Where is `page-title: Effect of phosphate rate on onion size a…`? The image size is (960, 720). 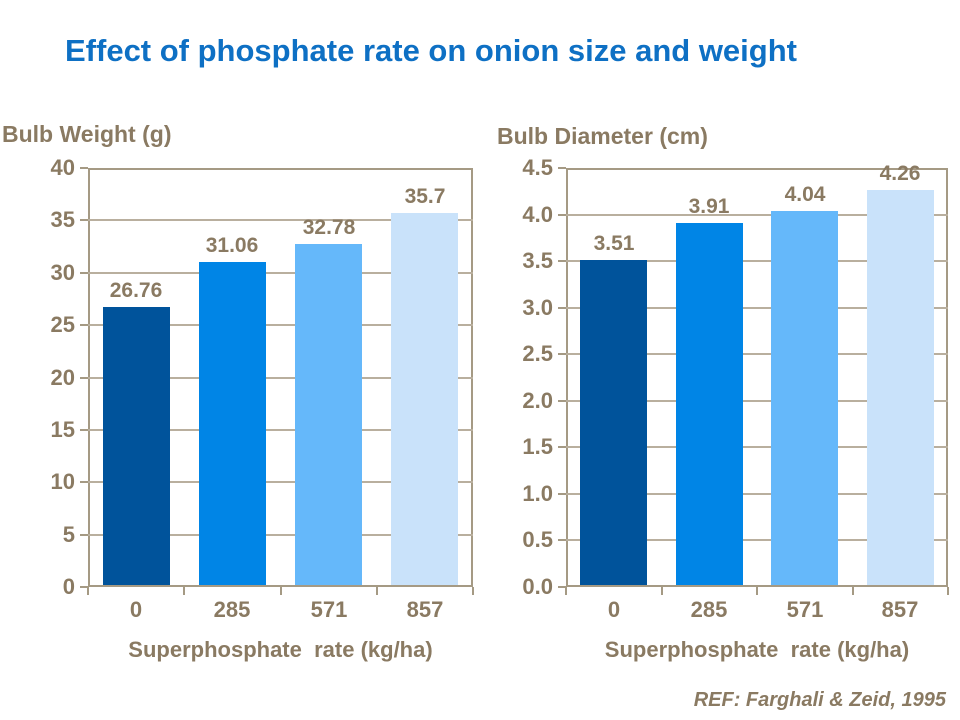
page-title: Effect of phosphate rate on onion size a… is located at coordinates (431, 50).